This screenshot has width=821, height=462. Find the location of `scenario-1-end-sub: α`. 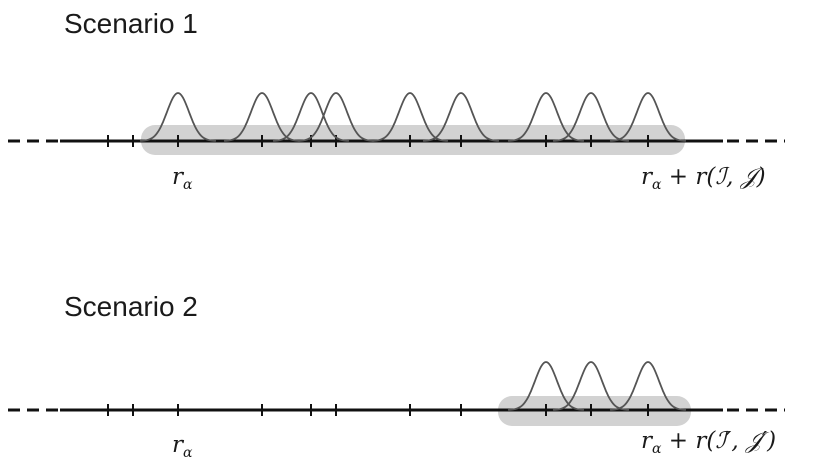

scenario-1-end-sub: α is located at coordinates (657, 185).